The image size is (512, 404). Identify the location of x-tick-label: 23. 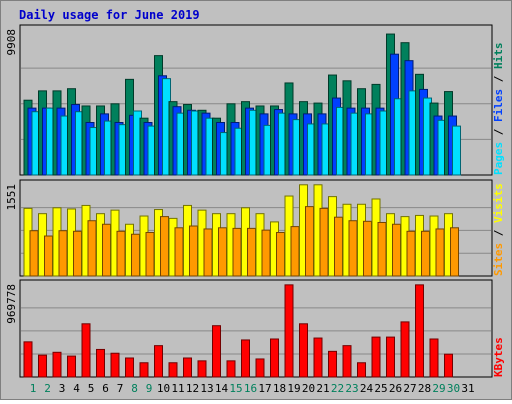
(351, 388).